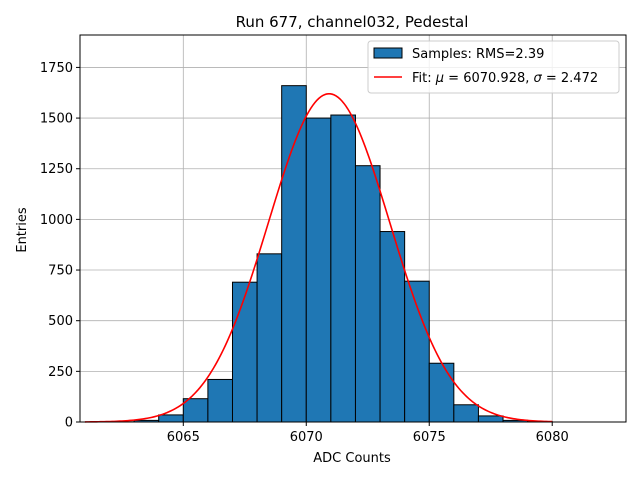  Describe the element at coordinates (368, 433) in the screenshot. I see `x-axis-ticks: 6065 6070 6075 6080` at that location.